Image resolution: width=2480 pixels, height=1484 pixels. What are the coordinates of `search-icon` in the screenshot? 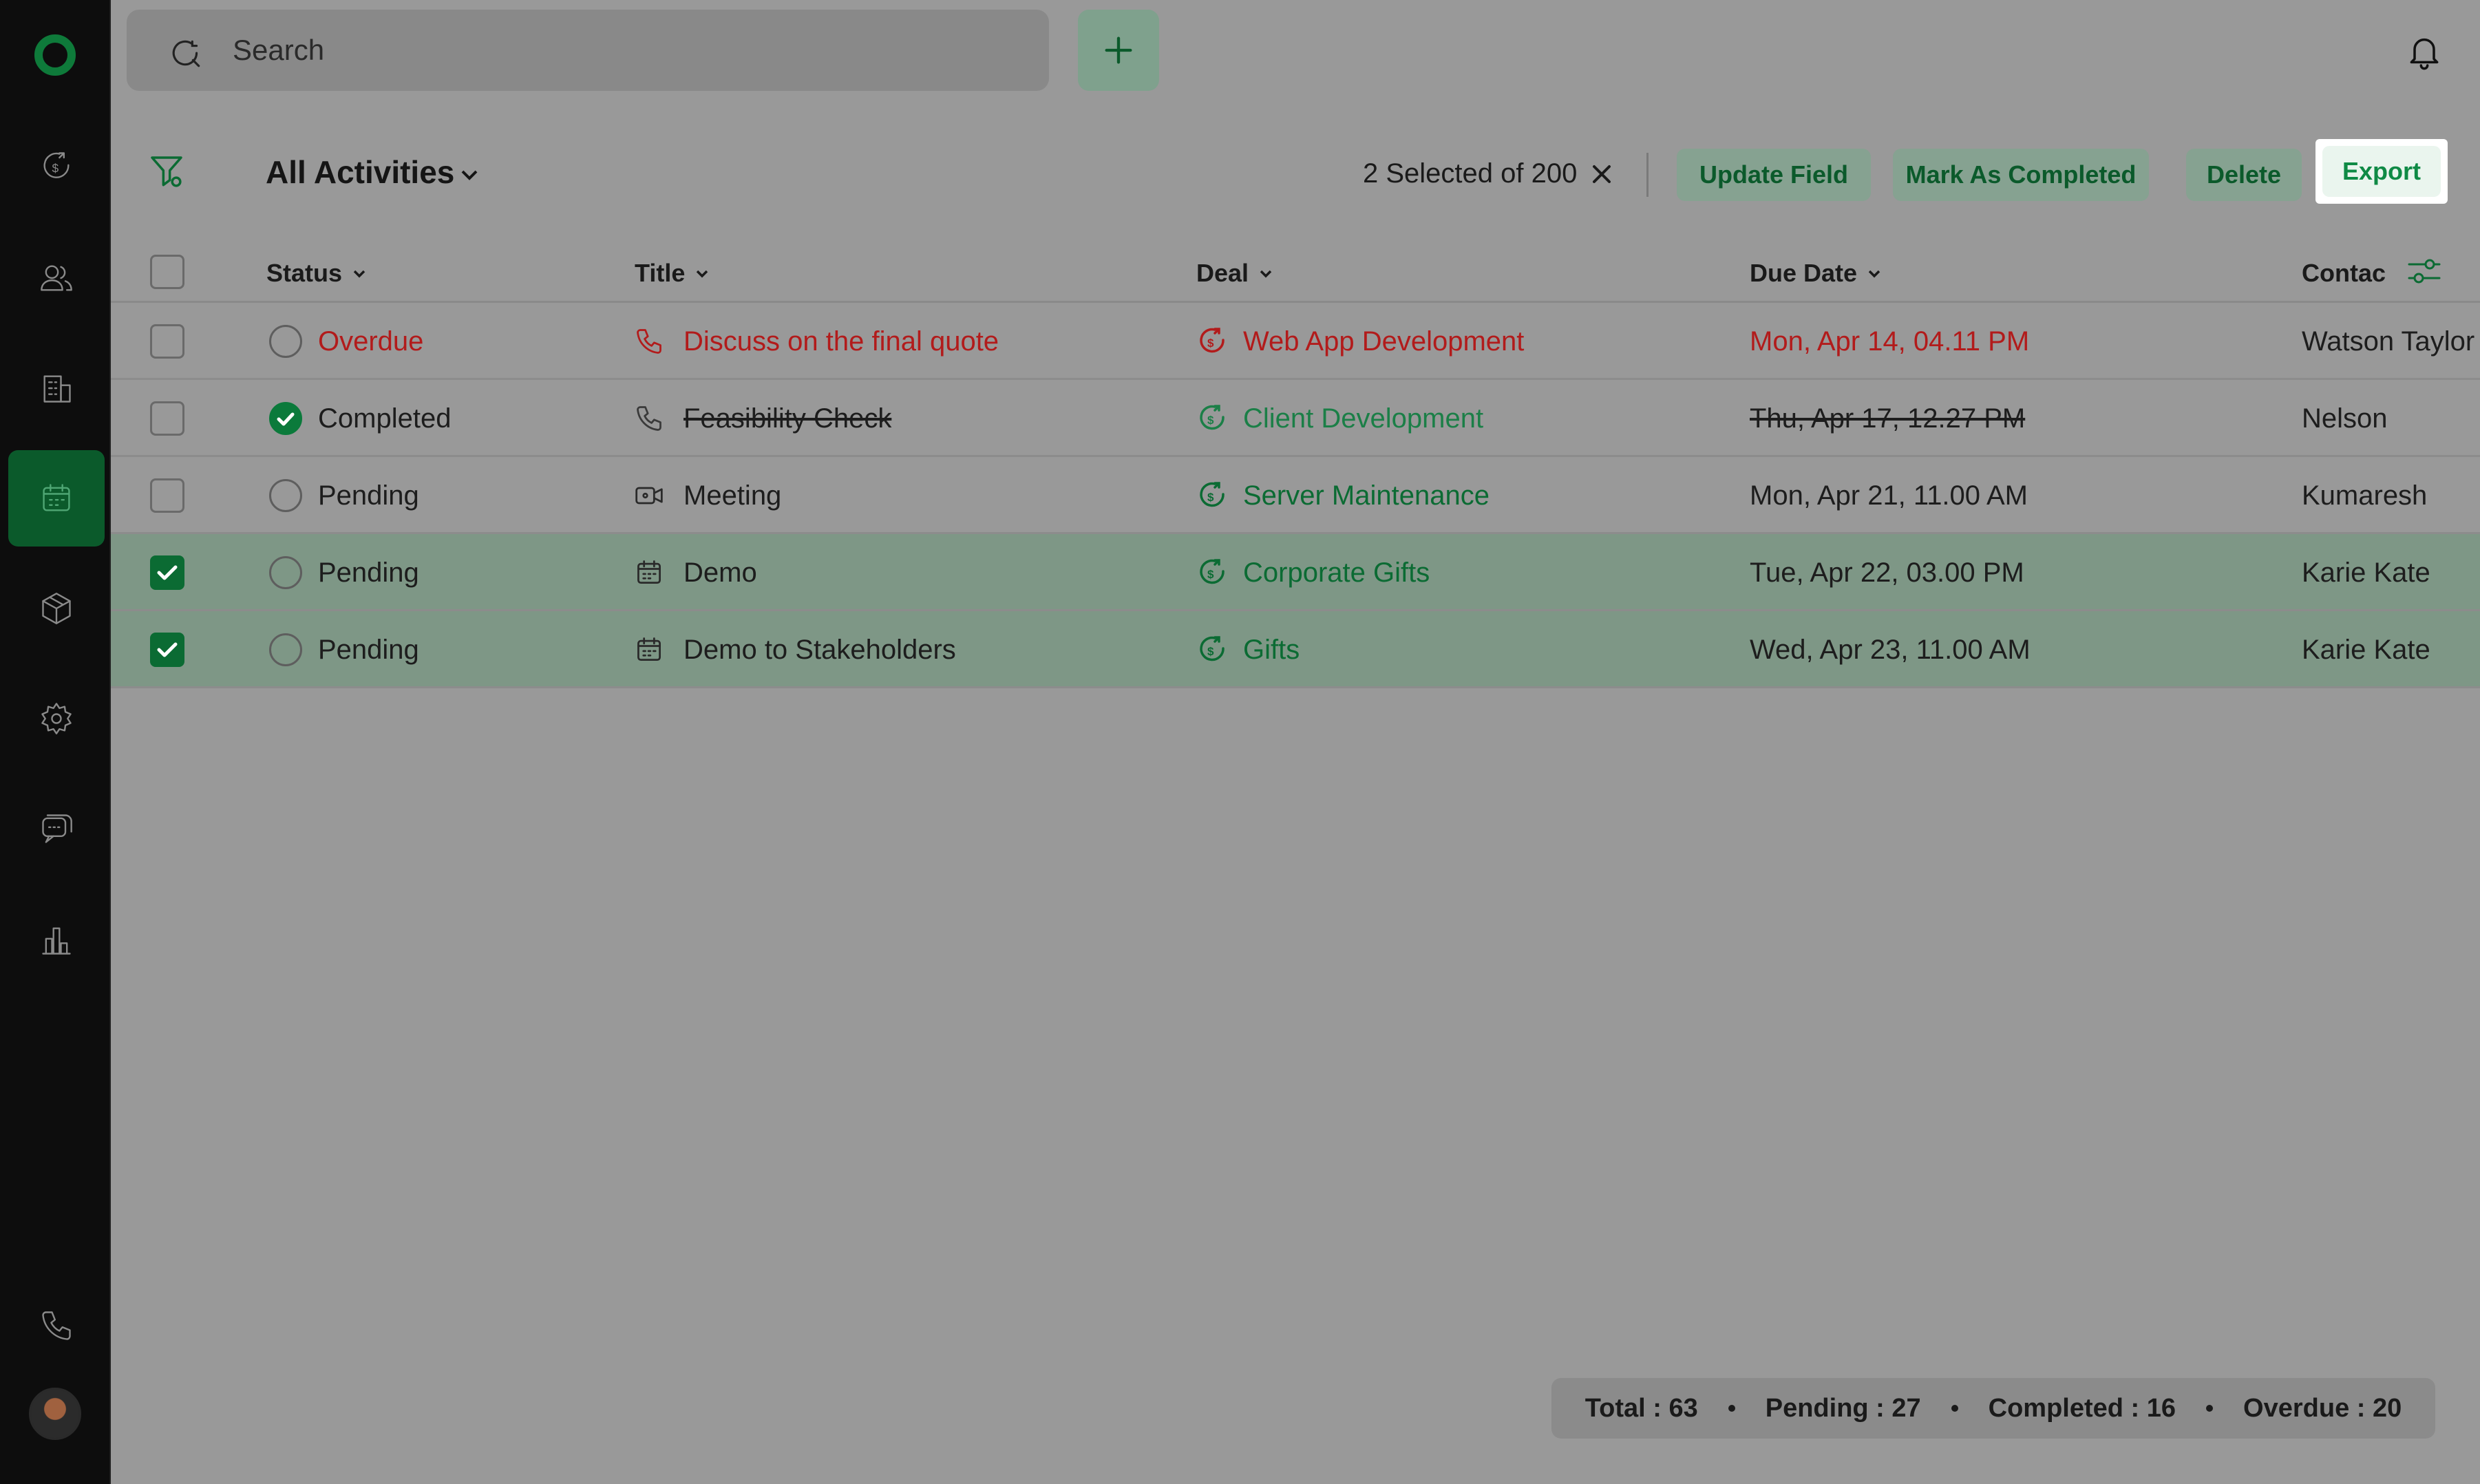 It's located at (186, 53).